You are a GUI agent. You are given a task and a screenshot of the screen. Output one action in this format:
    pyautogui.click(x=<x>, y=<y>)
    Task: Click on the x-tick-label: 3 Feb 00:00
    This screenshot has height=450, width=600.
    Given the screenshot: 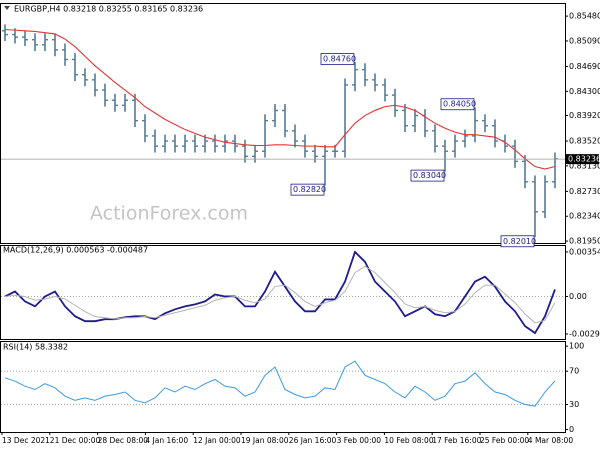 What is the action you would take?
    pyautogui.click(x=359, y=440)
    